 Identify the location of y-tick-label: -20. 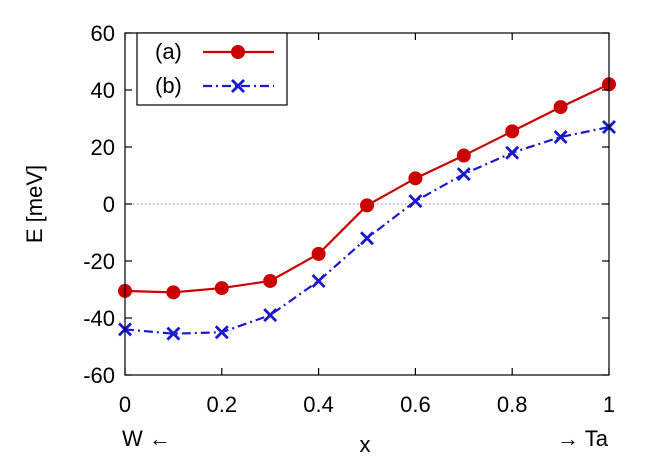
(99, 261).